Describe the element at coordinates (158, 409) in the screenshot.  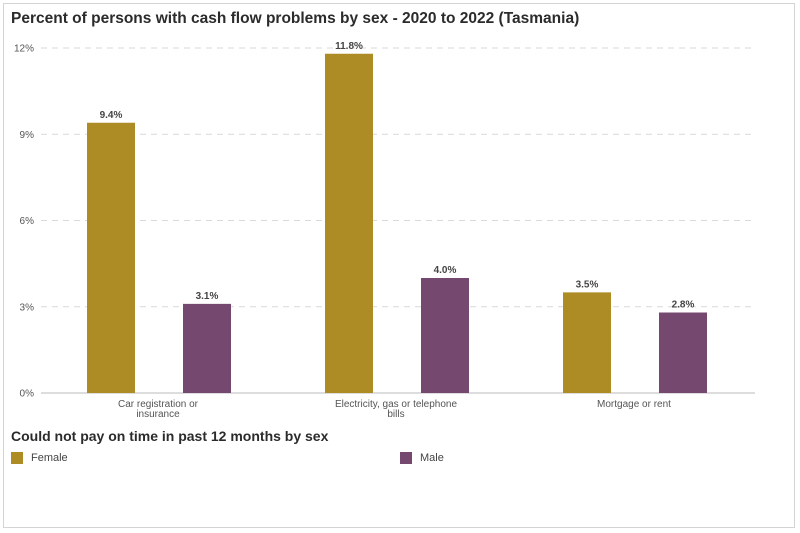
I see `x-tick-label: Car registration or insurance` at that location.